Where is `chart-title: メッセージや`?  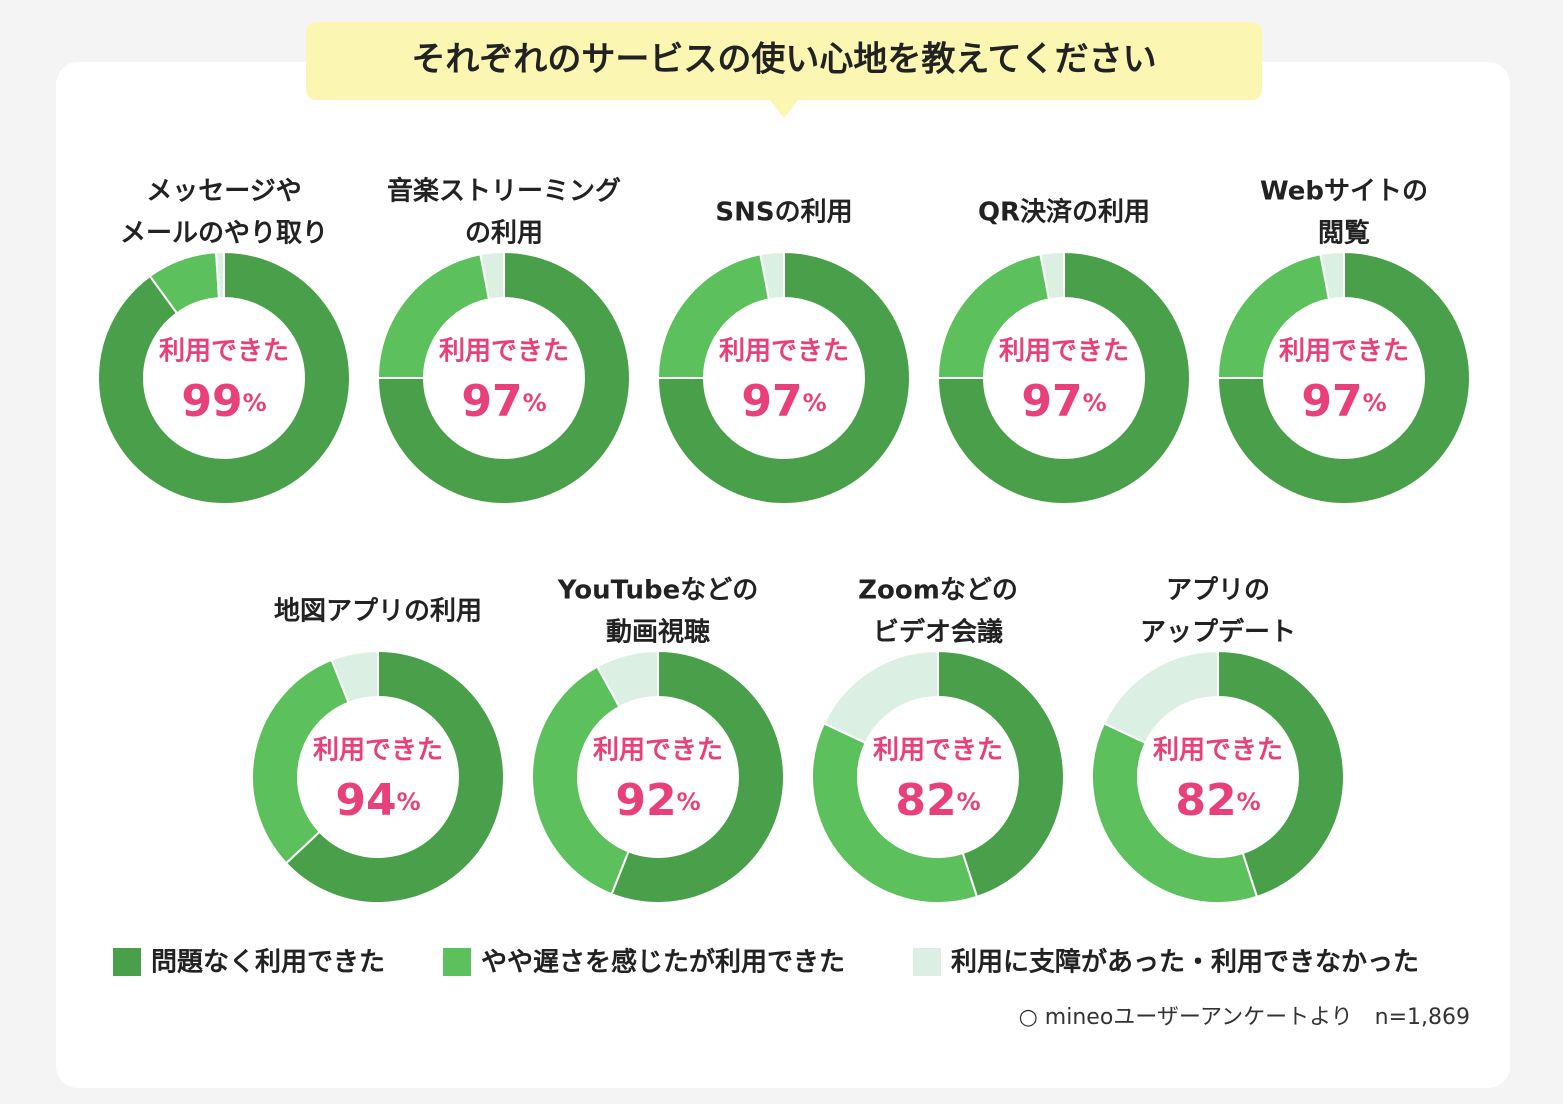 chart-title: メッセージや is located at coordinates (223, 192).